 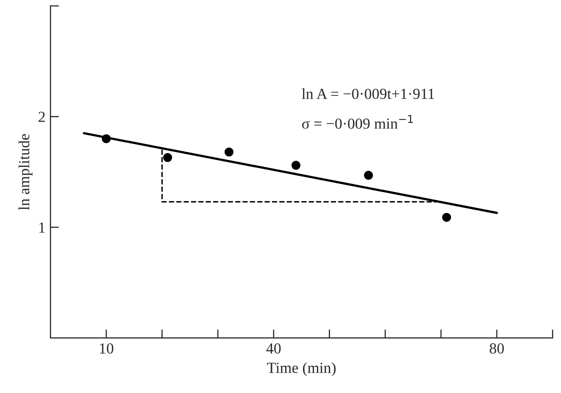 What do you see at coordinates (357, 122) in the screenshot?
I see `annotation: σ = −0·009 min$^{−1}$` at bounding box center [357, 122].